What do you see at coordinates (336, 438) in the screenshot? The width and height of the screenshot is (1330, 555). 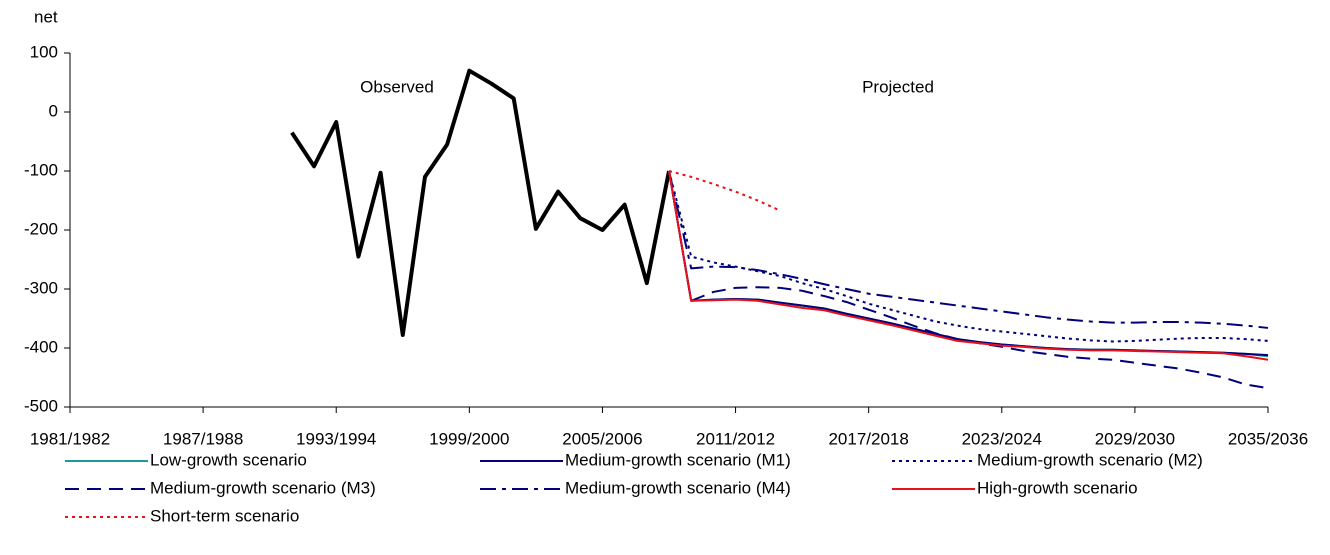 I see `x-tick-label: 1993/1994` at bounding box center [336, 438].